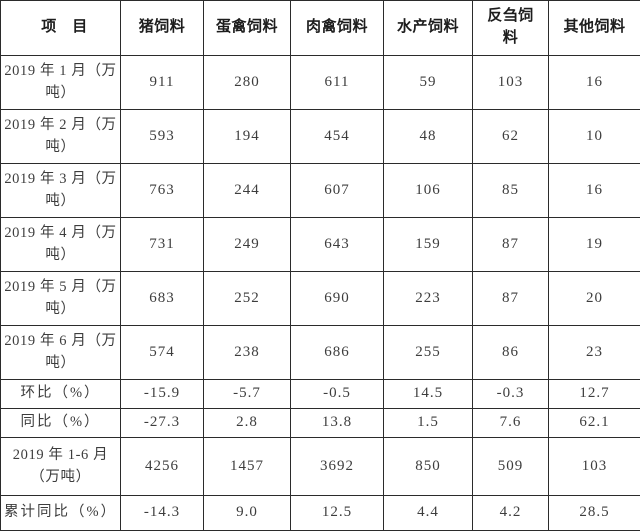 The height and width of the screenshot is (531, 640). What do you see at coordinates (428, 245) in the screenshot?
I see `cell-aqua: 159` at bounding box center [428, 245].